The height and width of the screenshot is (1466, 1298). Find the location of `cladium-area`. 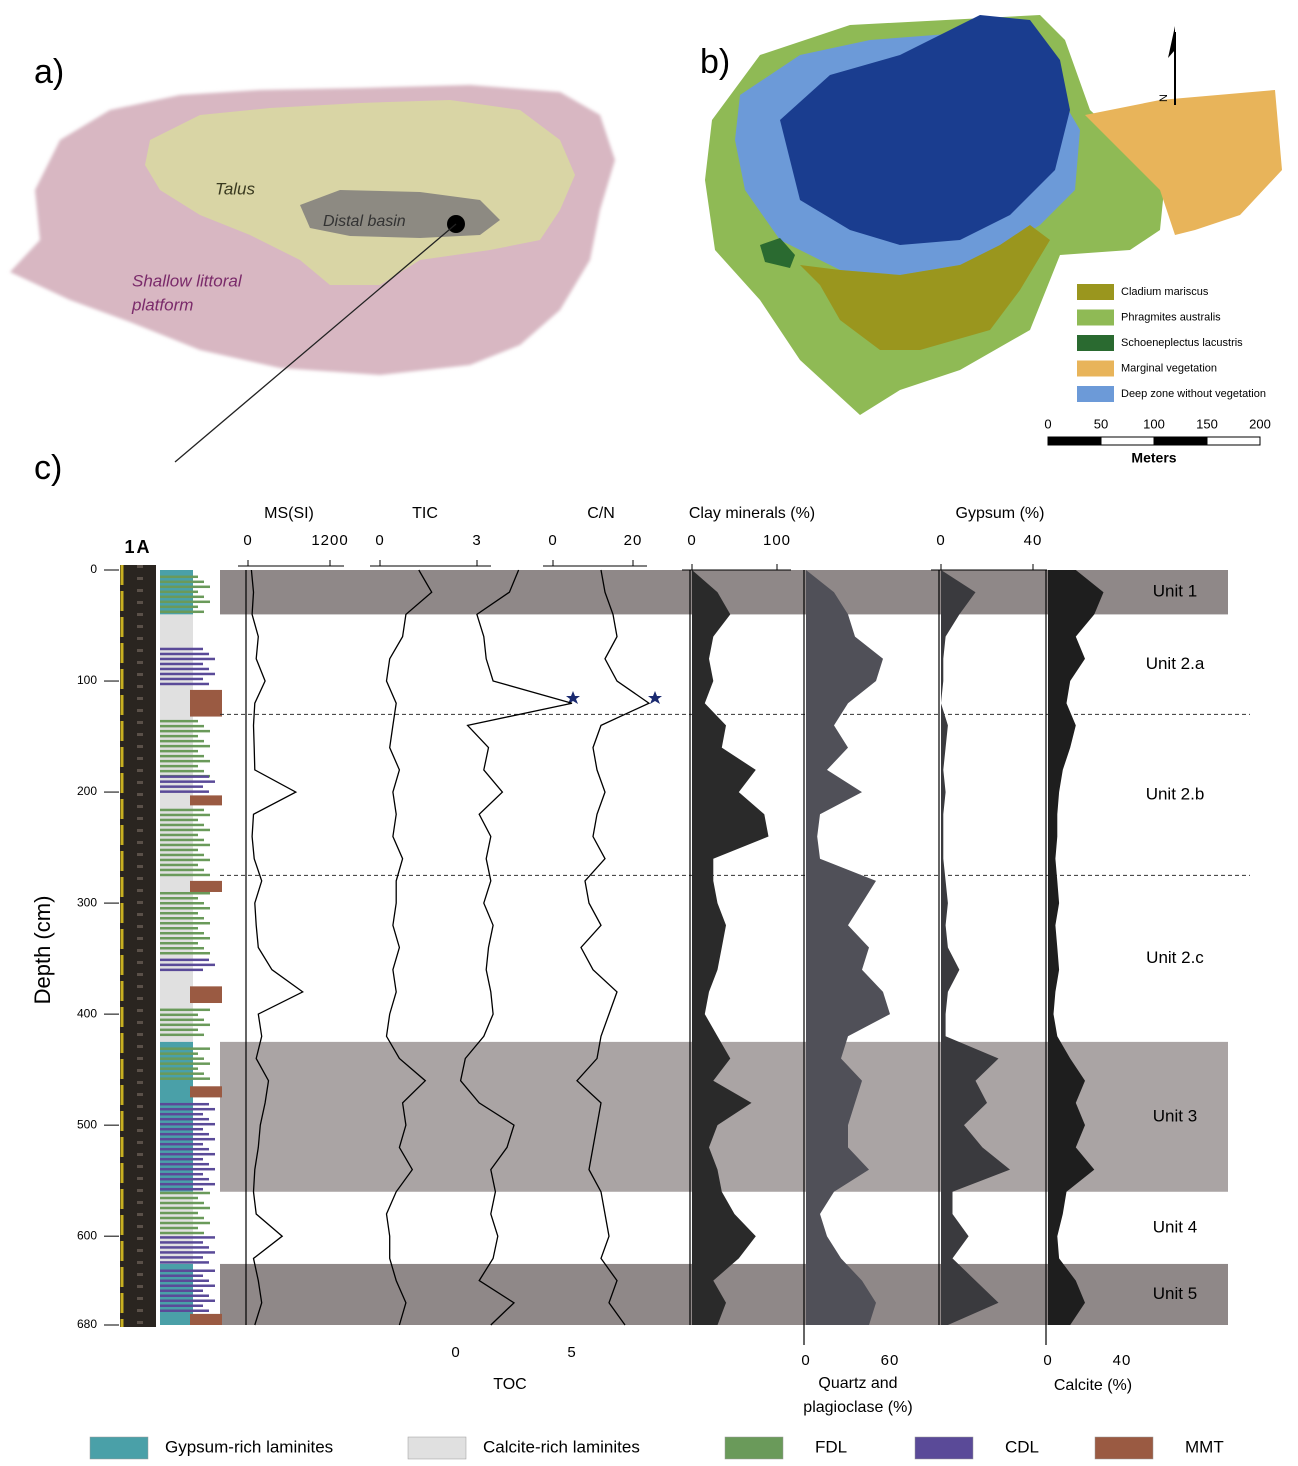

cladium-area is located at coordinates (925, 287).